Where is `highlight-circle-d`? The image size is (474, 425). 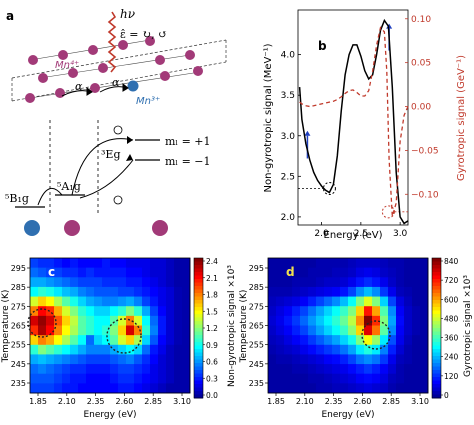
highlight-circle-d is located at coordinates (376, 335).